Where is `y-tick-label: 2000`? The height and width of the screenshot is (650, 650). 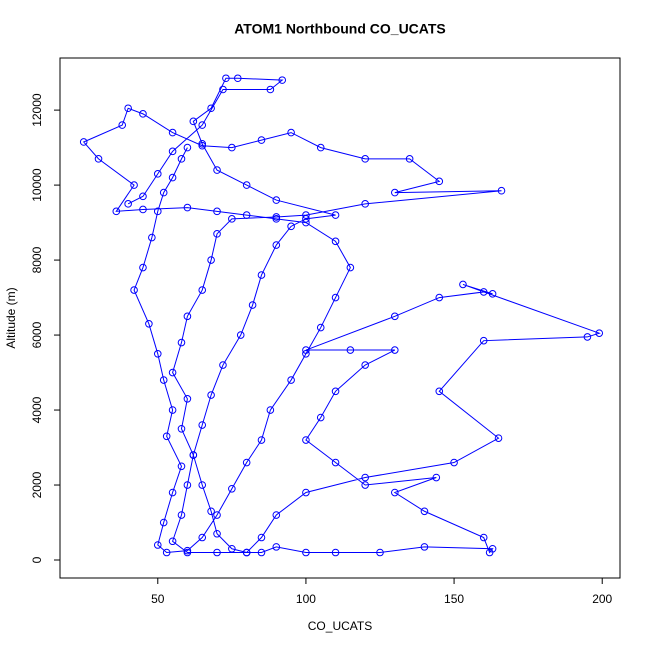
y-tick-label: 2000 is located at coordinates (37, 484).